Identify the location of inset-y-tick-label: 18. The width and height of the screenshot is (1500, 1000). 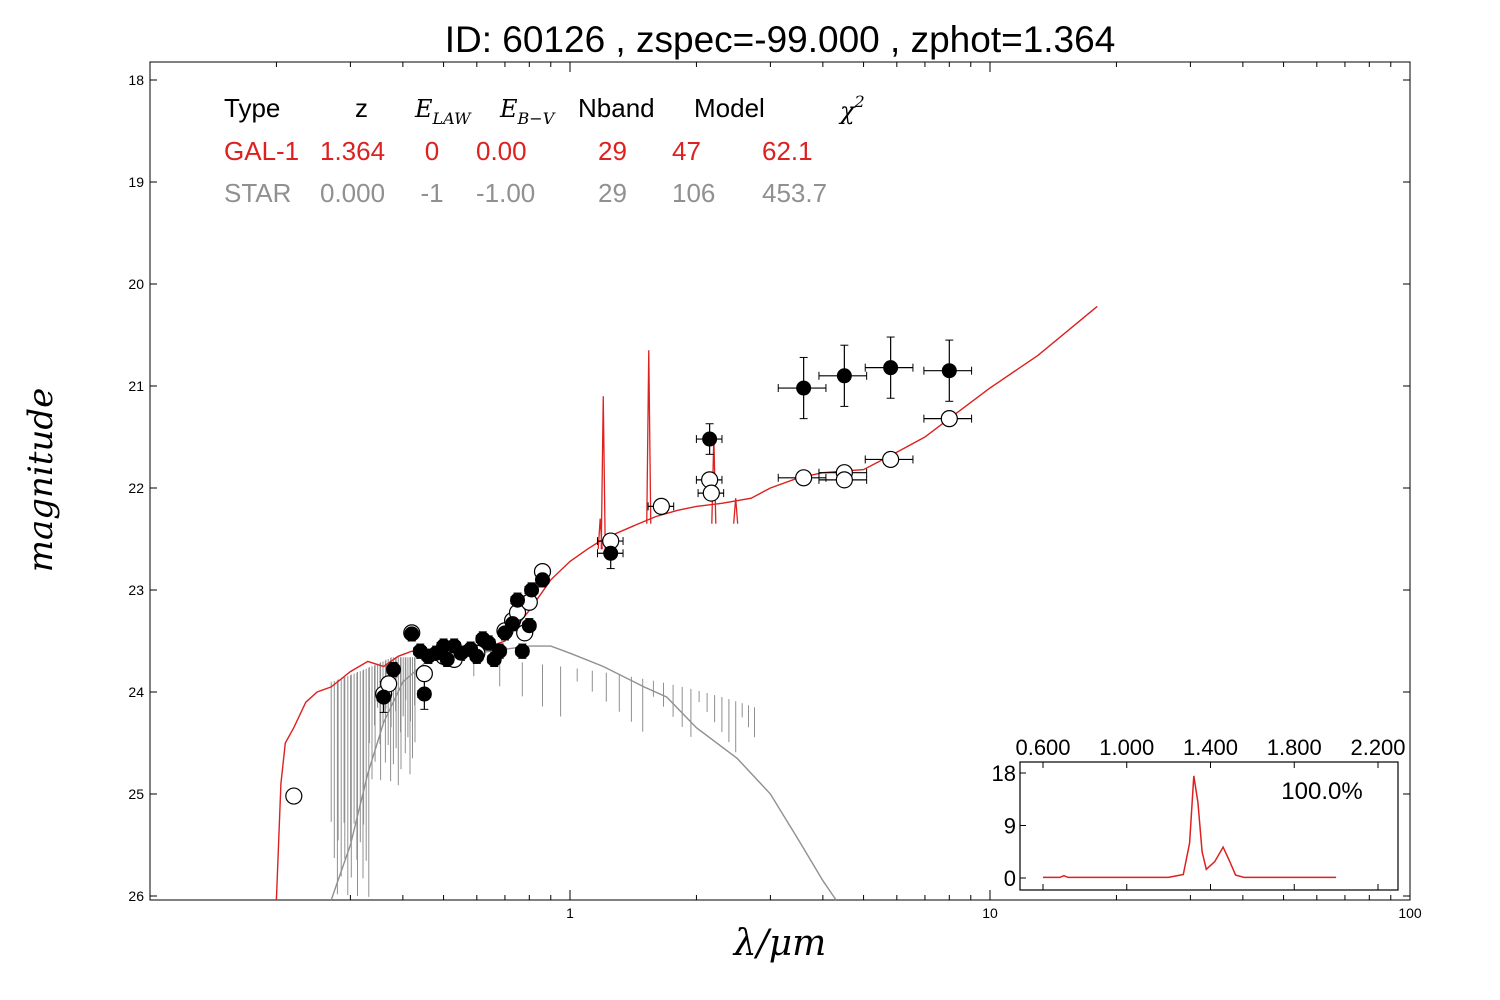
(1004, 773).